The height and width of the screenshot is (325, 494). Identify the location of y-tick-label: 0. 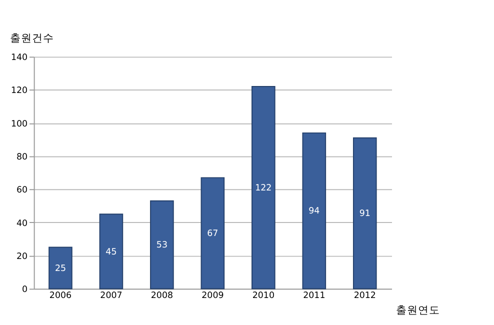
(25, 290).